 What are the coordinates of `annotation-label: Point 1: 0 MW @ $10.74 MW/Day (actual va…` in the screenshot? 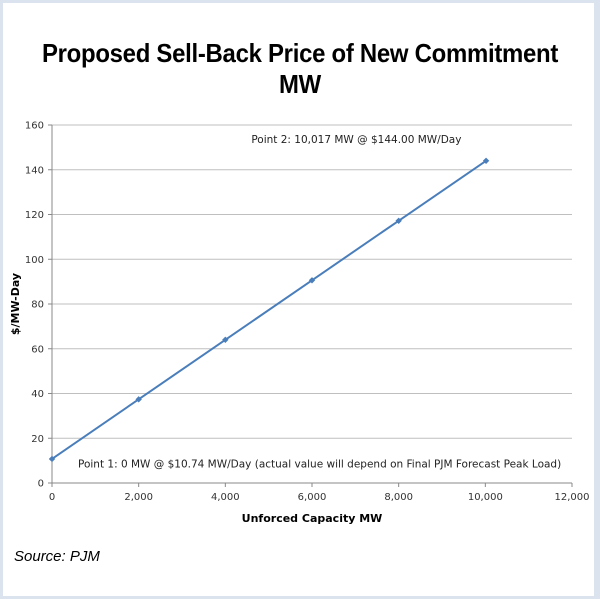 It's located at (319, 464).